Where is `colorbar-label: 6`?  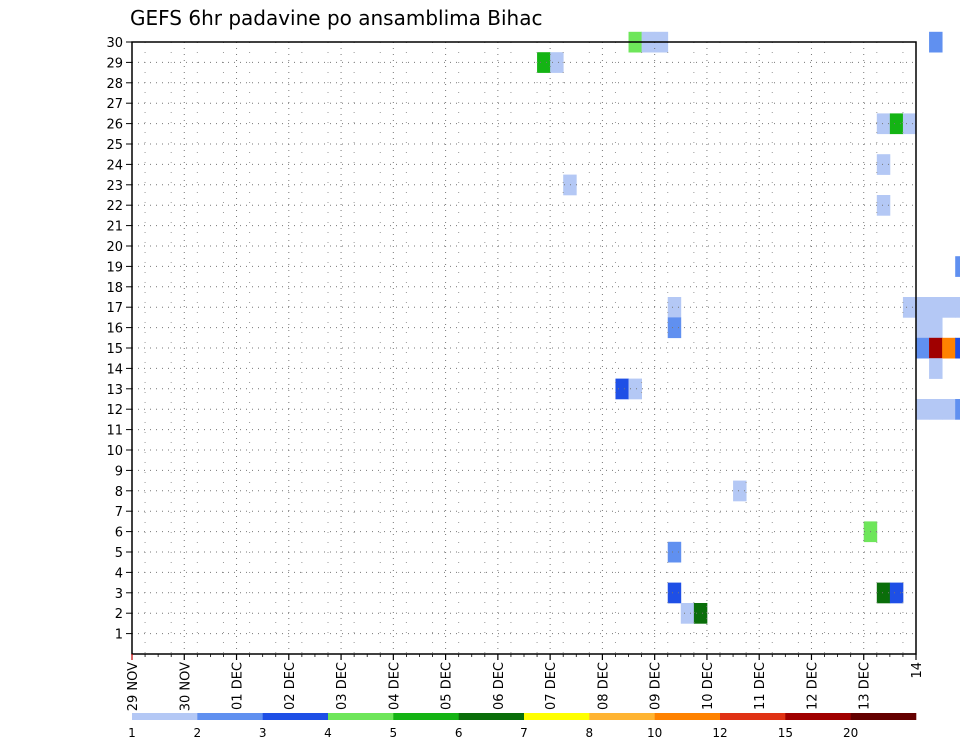
colorbar-label: 6 is located at coordinates (459, 733).